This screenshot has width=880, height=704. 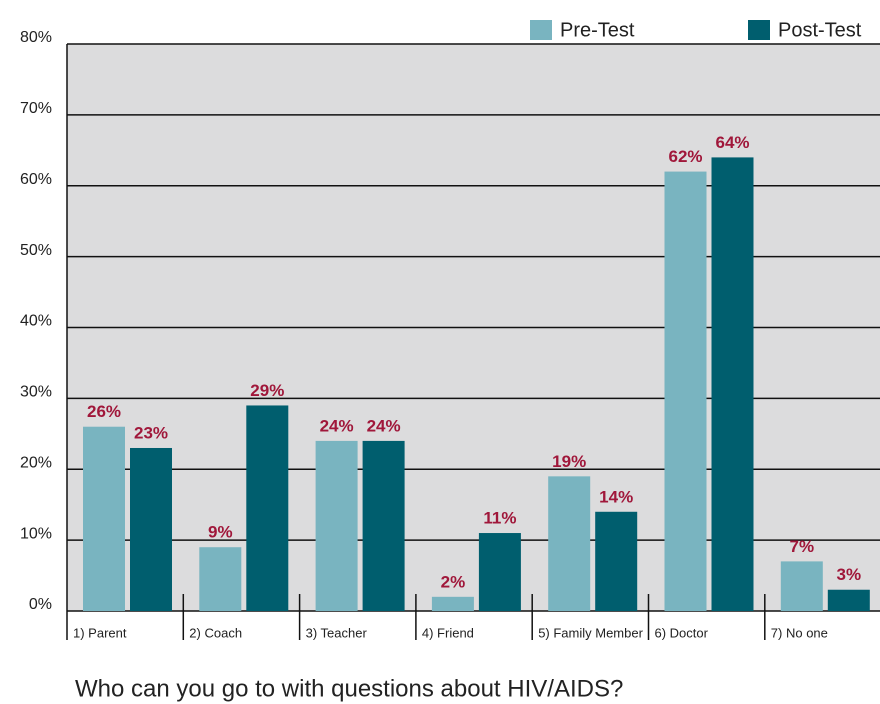 What do you see at coordinates (448, 632) in the screenshot?
I see `x-tick-label: 4) Friend` at bounding box center [448, 632].